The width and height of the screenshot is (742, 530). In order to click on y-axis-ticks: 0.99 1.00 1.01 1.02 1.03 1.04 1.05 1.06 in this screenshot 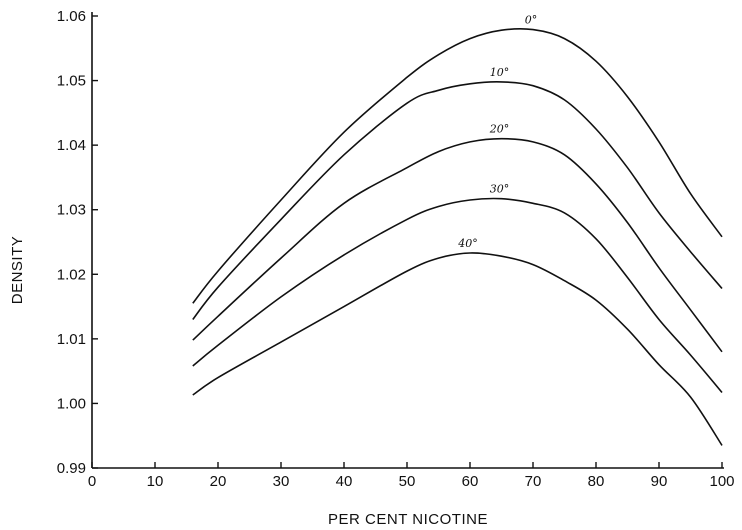, I will do `click(77, 242)`.